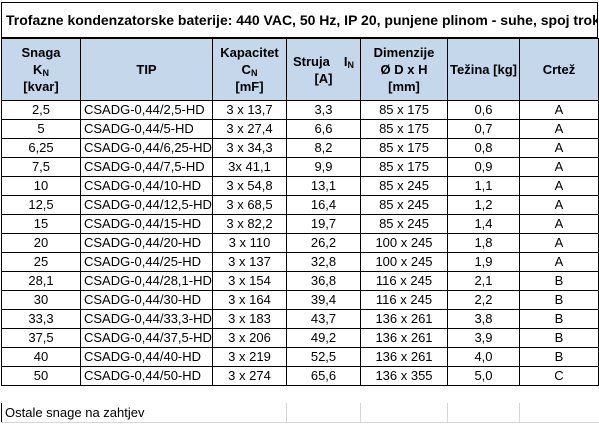 The height and width of the screenshot is (428, 599). I want to click on cell-snaga: 20, so click(41, 243).